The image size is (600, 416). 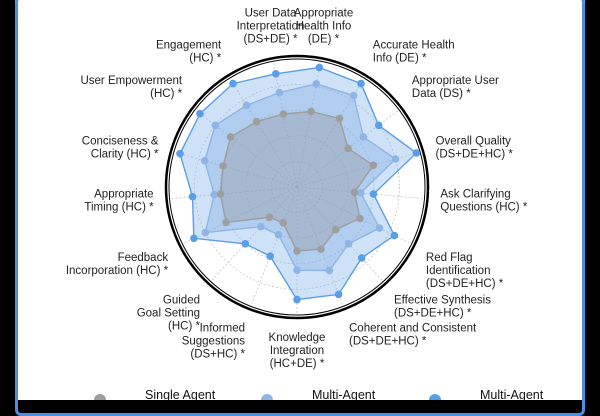 I want to click on axis-label-line: Interpretation, so click(x=271, y=27).